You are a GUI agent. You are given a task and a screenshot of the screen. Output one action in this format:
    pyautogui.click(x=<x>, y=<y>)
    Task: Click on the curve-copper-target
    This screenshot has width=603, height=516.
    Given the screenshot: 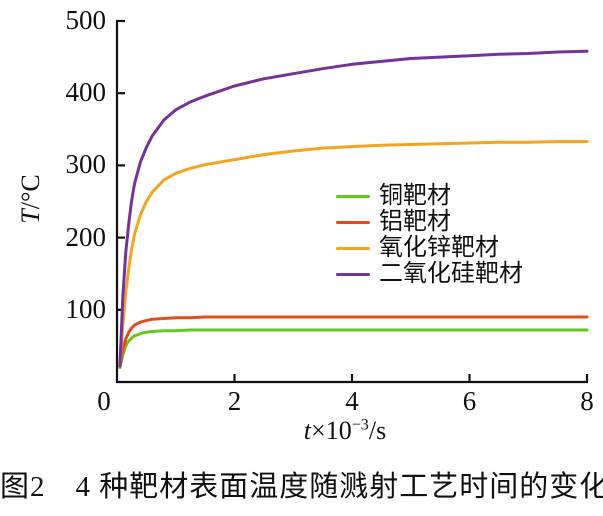 What is the action you would take?
    pyautogui.click(x=353, y=349)
    